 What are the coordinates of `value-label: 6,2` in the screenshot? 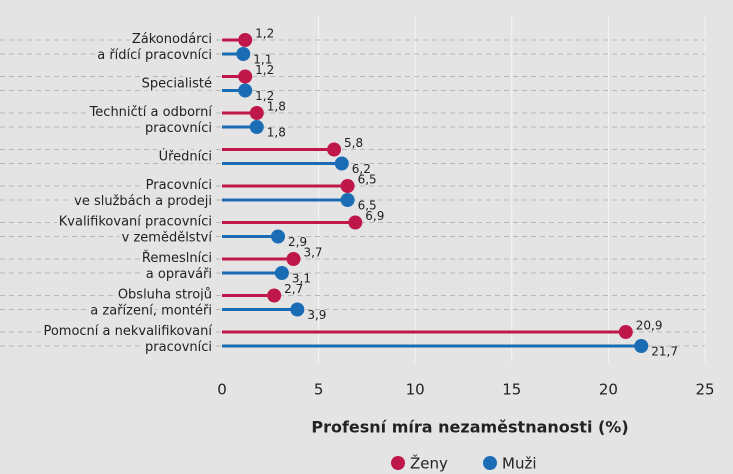 It's located at (361, 169).